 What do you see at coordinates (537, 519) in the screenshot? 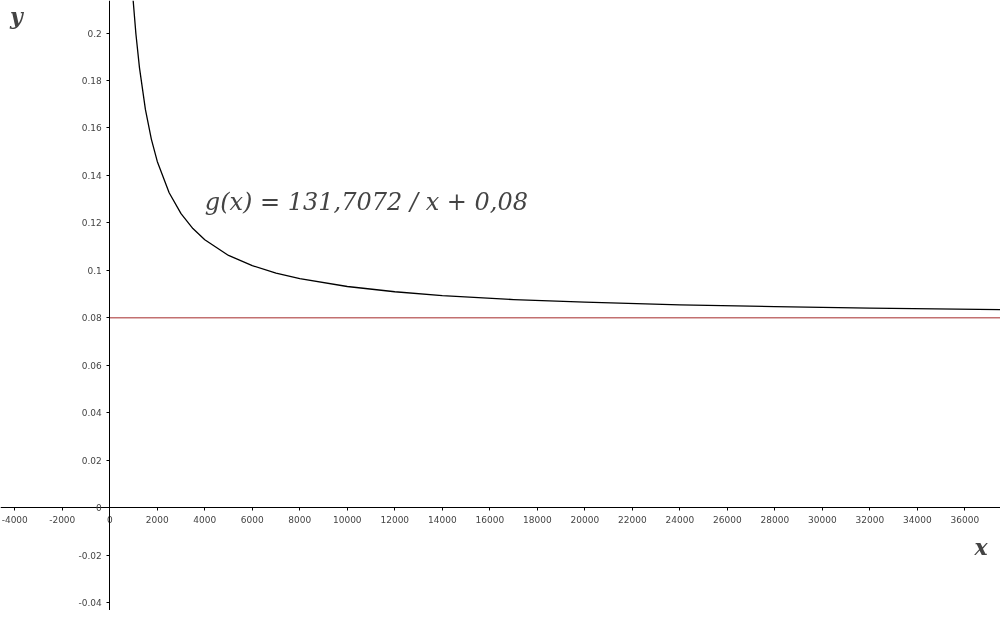
I see `x-tick-label: 18000` at bounding box center [537, 519].